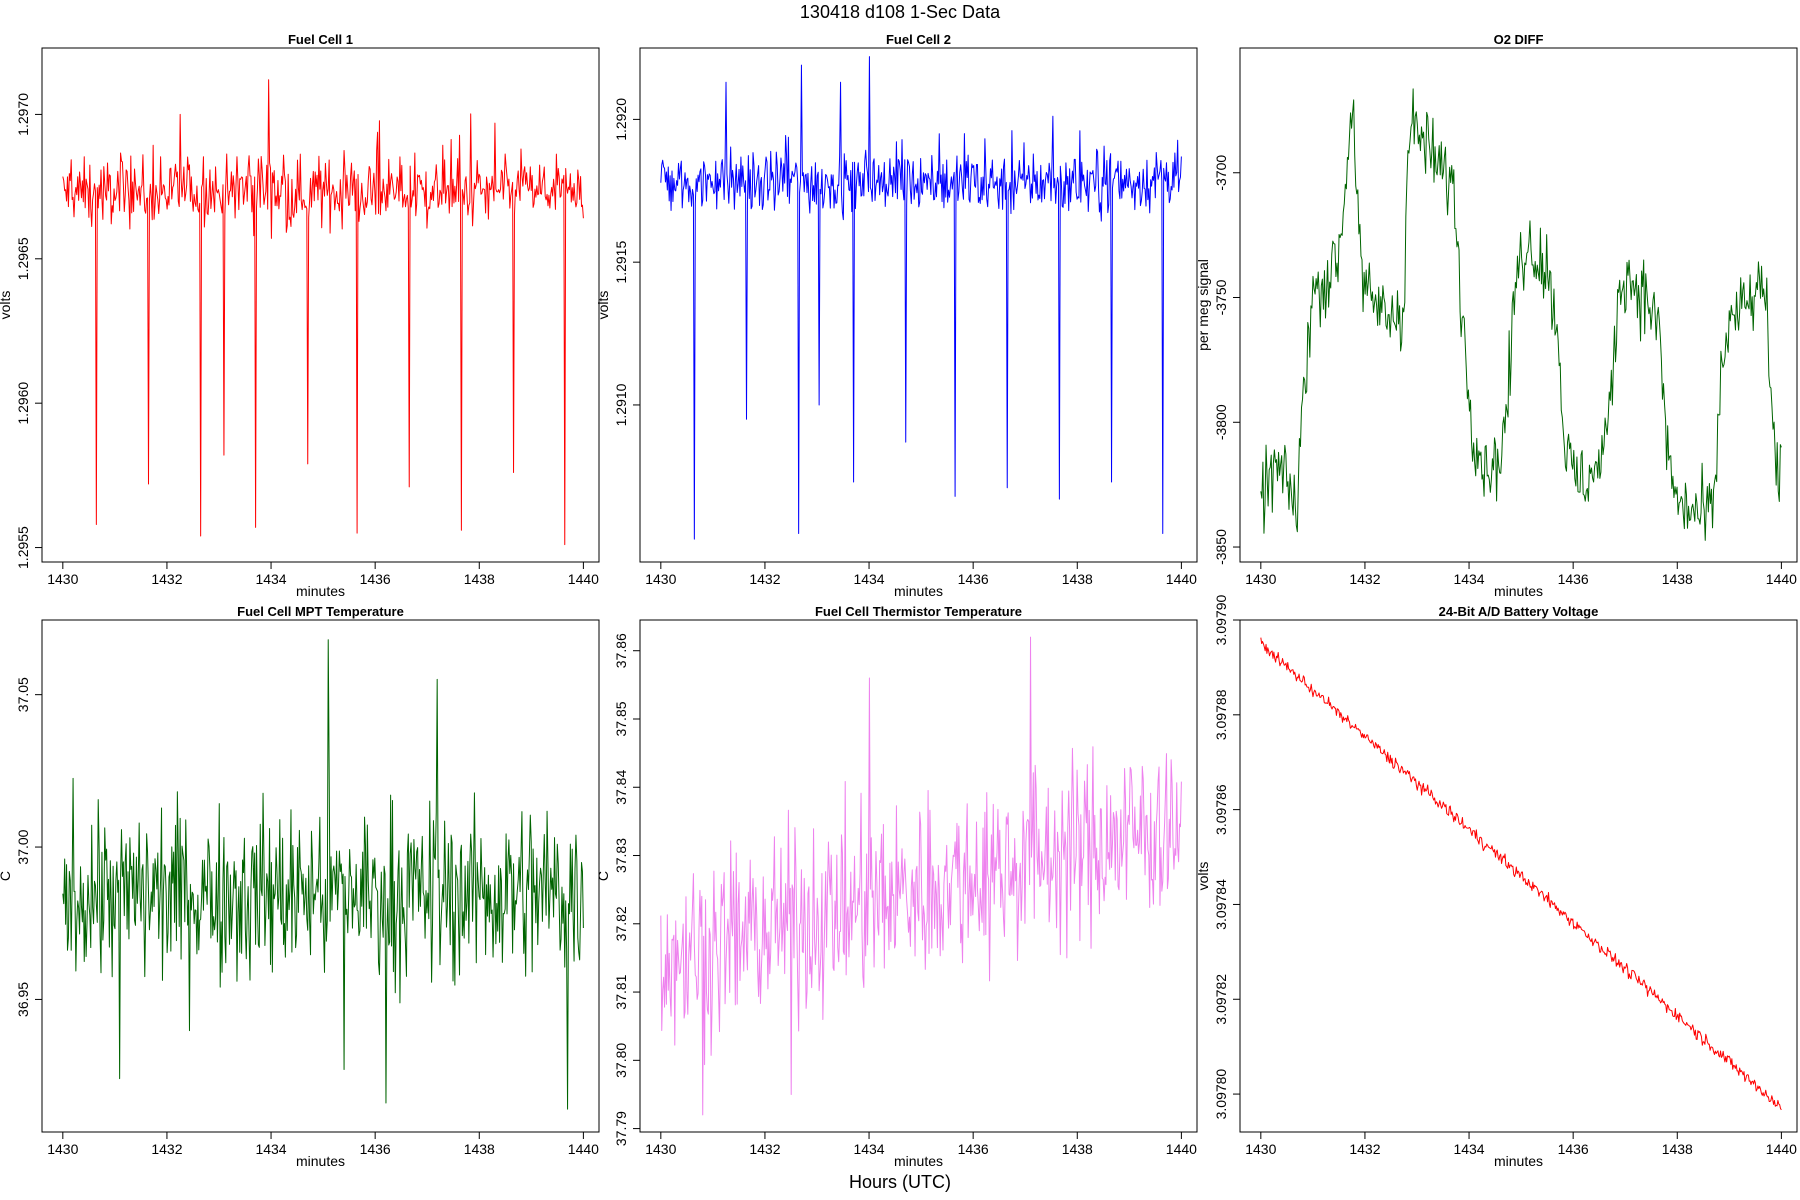  What do you see at coordinates (320, 611) in the screenshot?
I see `panel-title: Fuel Cell MPT Temperature` at bounding box center [320, 611].